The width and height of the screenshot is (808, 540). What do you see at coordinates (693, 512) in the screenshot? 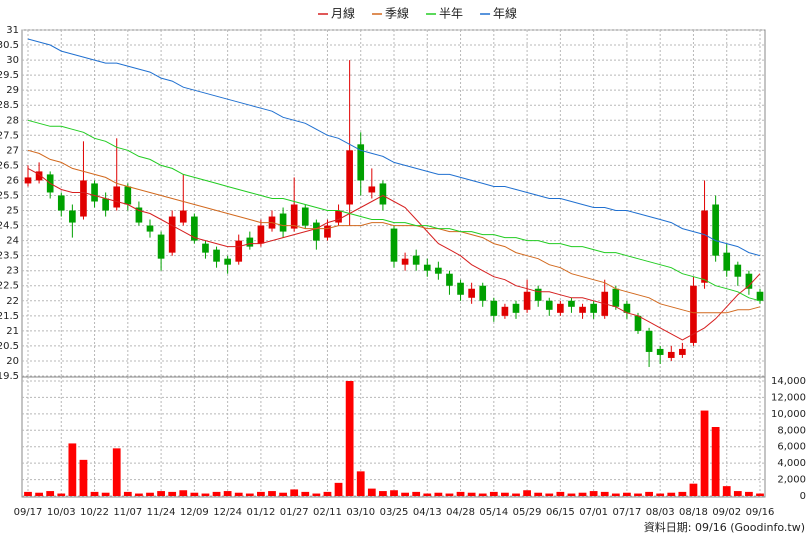
I see `x-tick-label: 08/18` at bounding box center [693, 512].